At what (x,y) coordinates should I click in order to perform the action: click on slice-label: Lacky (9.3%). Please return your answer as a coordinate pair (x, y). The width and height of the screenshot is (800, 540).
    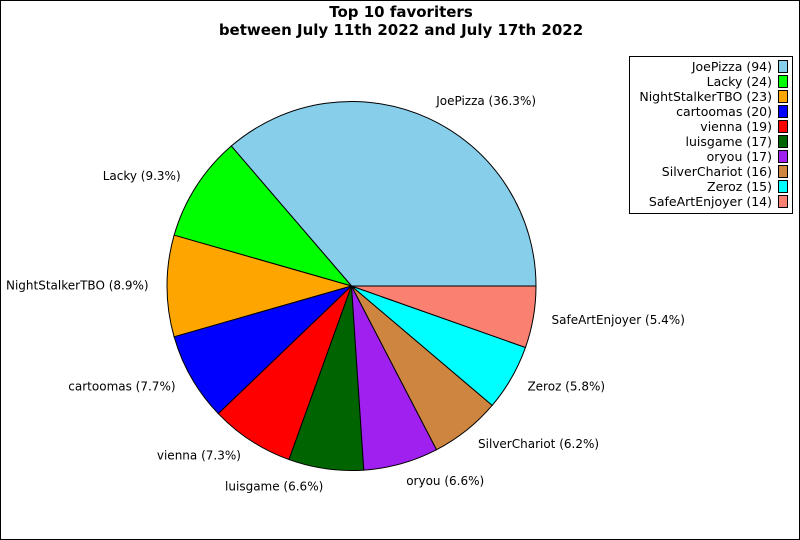
    Looking at the image, I should click on (142, 176).